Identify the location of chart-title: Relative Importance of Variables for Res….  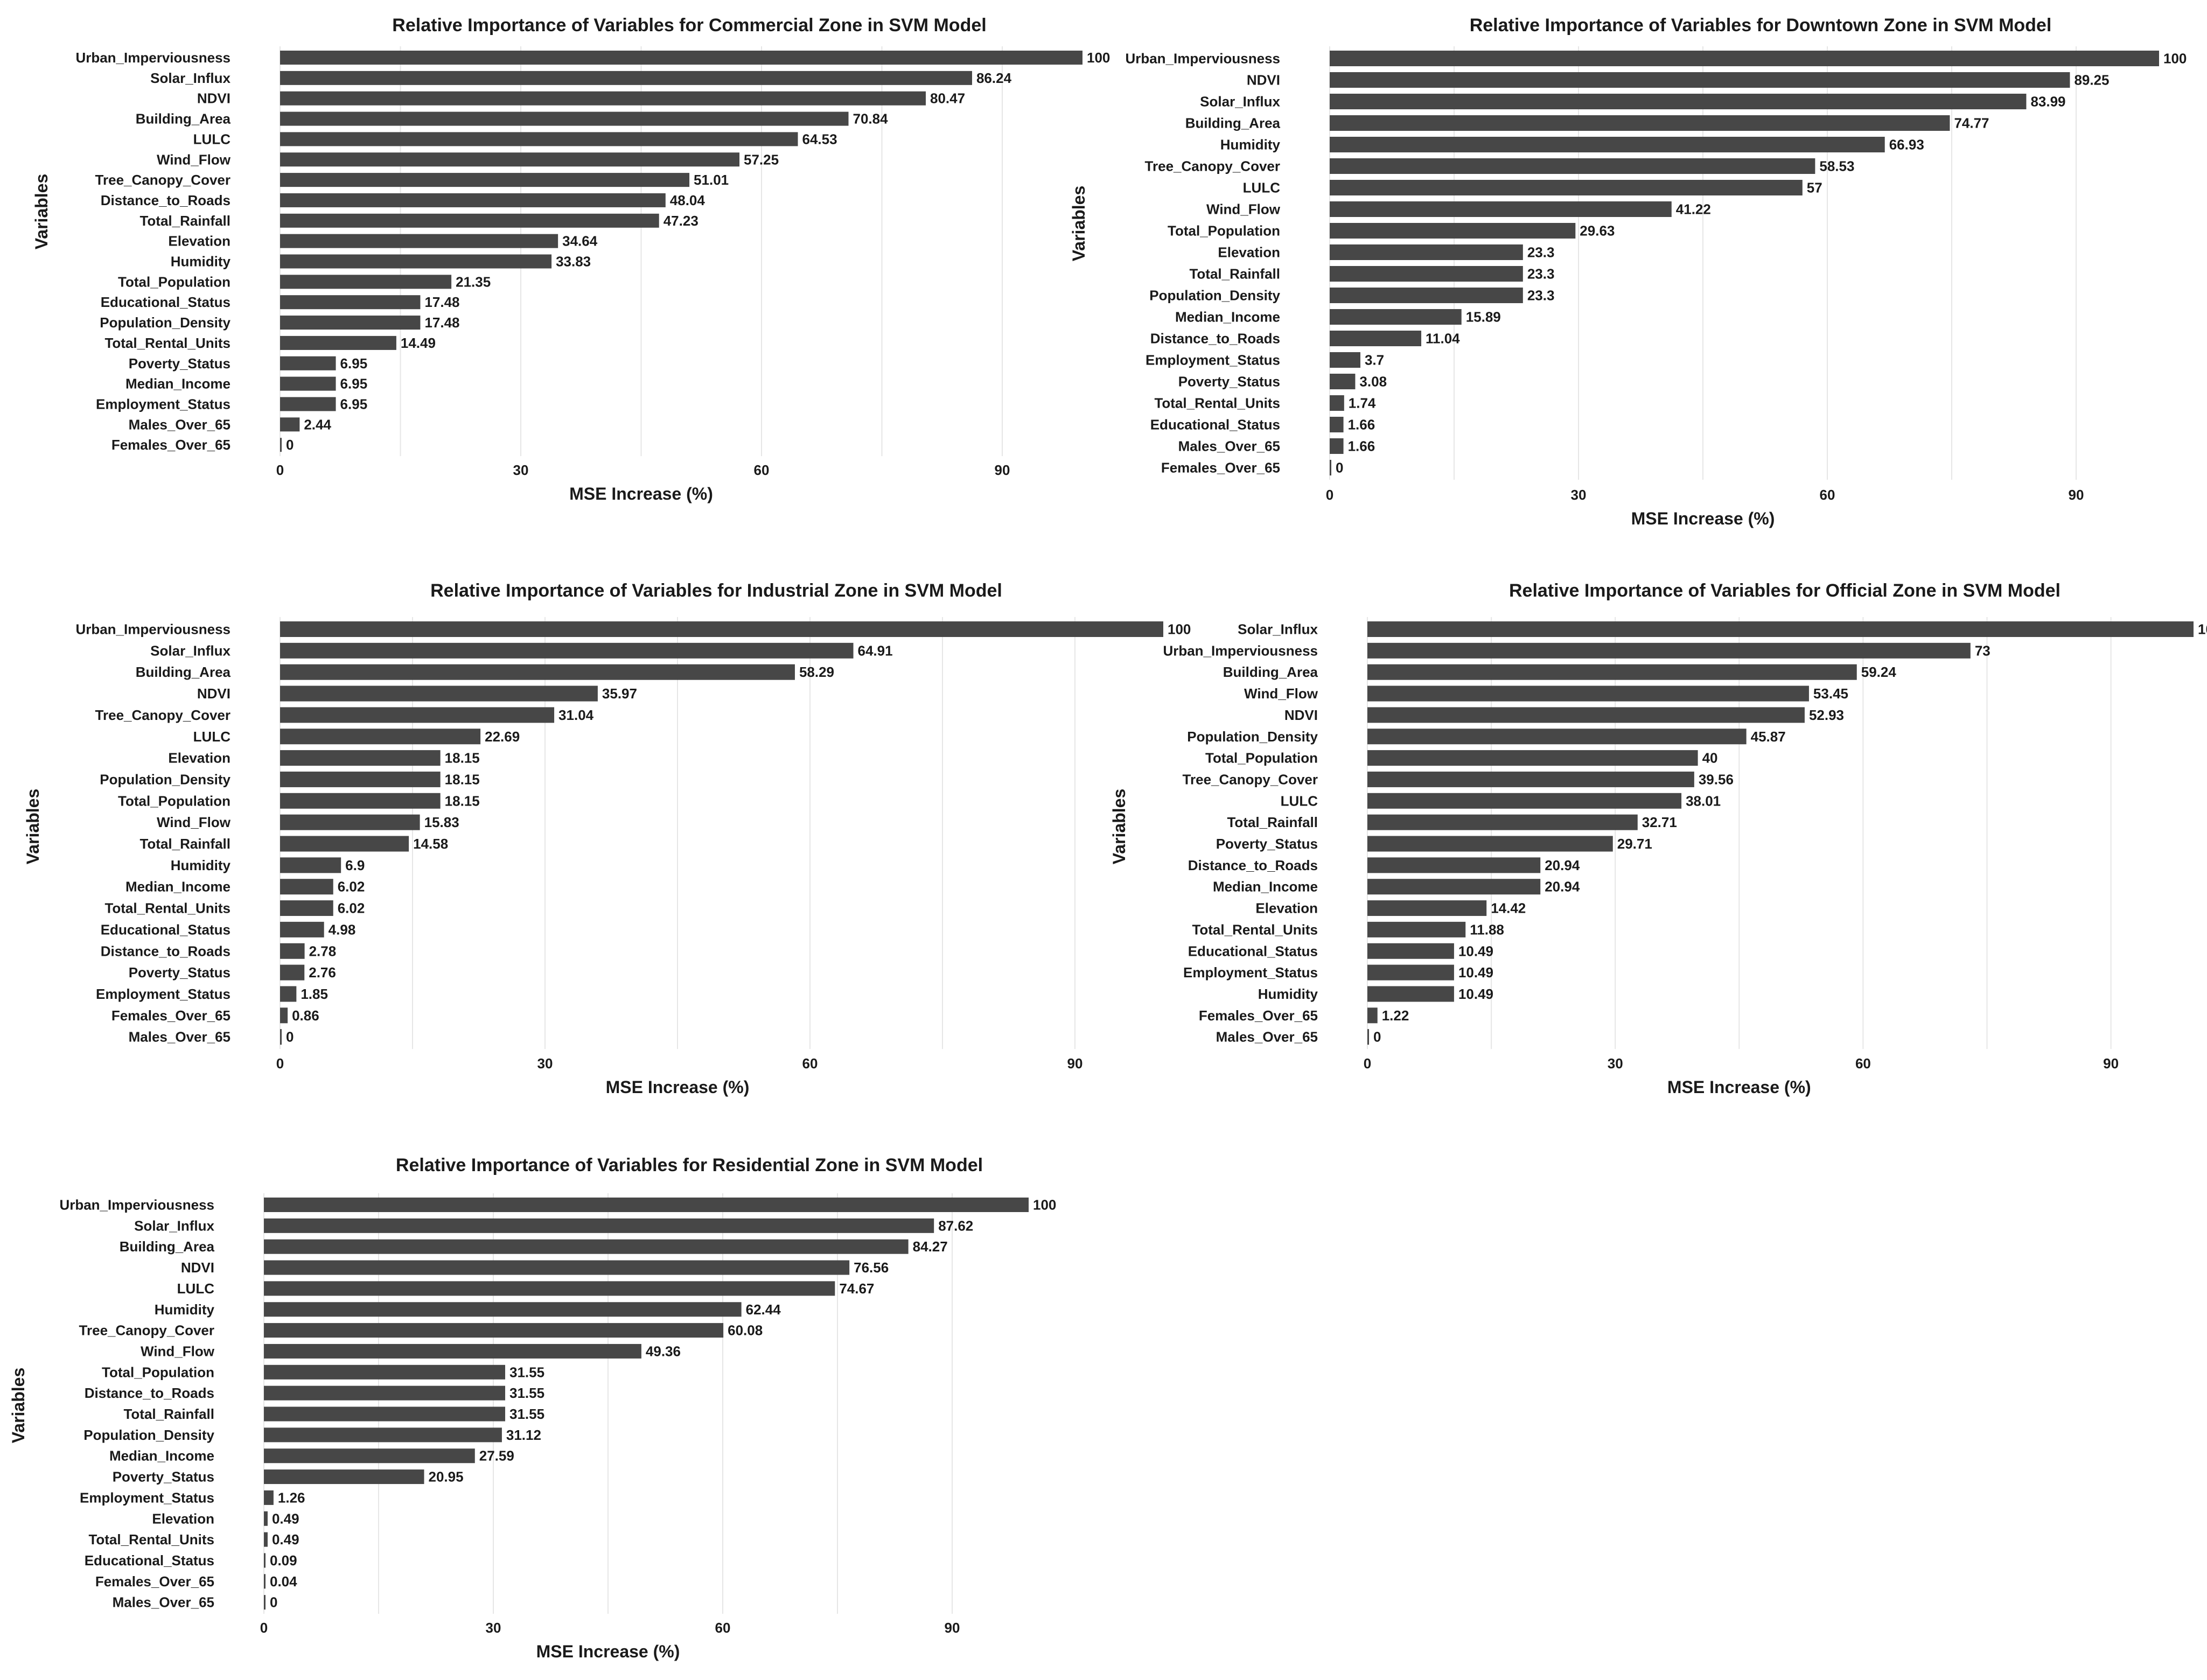
(689, 1165).